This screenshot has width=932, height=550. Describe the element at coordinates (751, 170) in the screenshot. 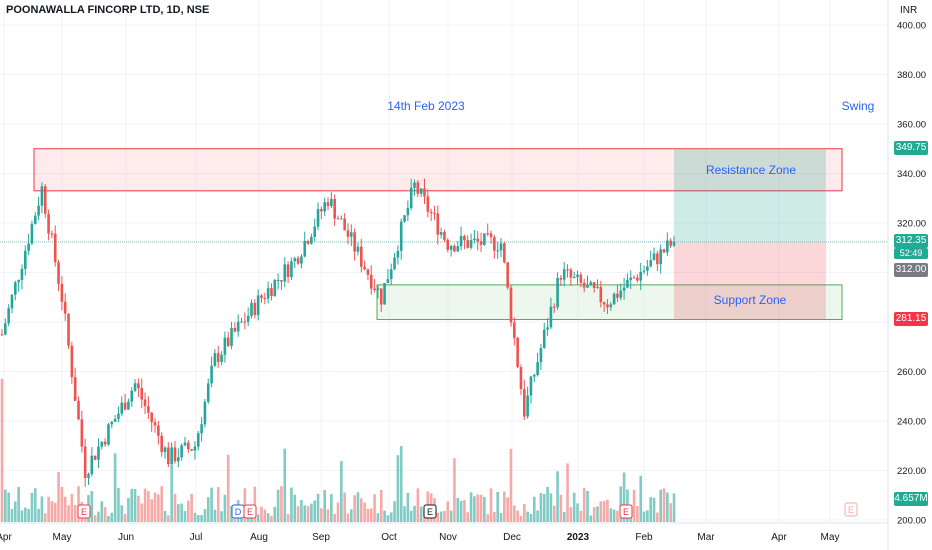

I see `chart-annotation: Resistance Zone` at that location.